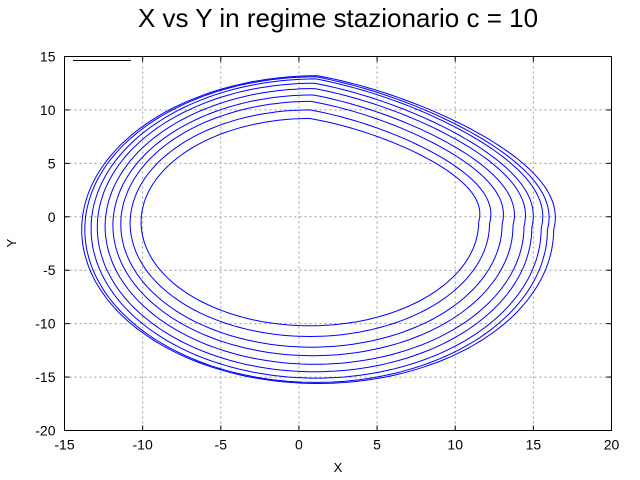 The width and height of the screenshot is (640, 480). What do you see at coordinates (49, 270) in the screenshot?
I see `y-tick-label: -5` at bounding box center [49, 270].